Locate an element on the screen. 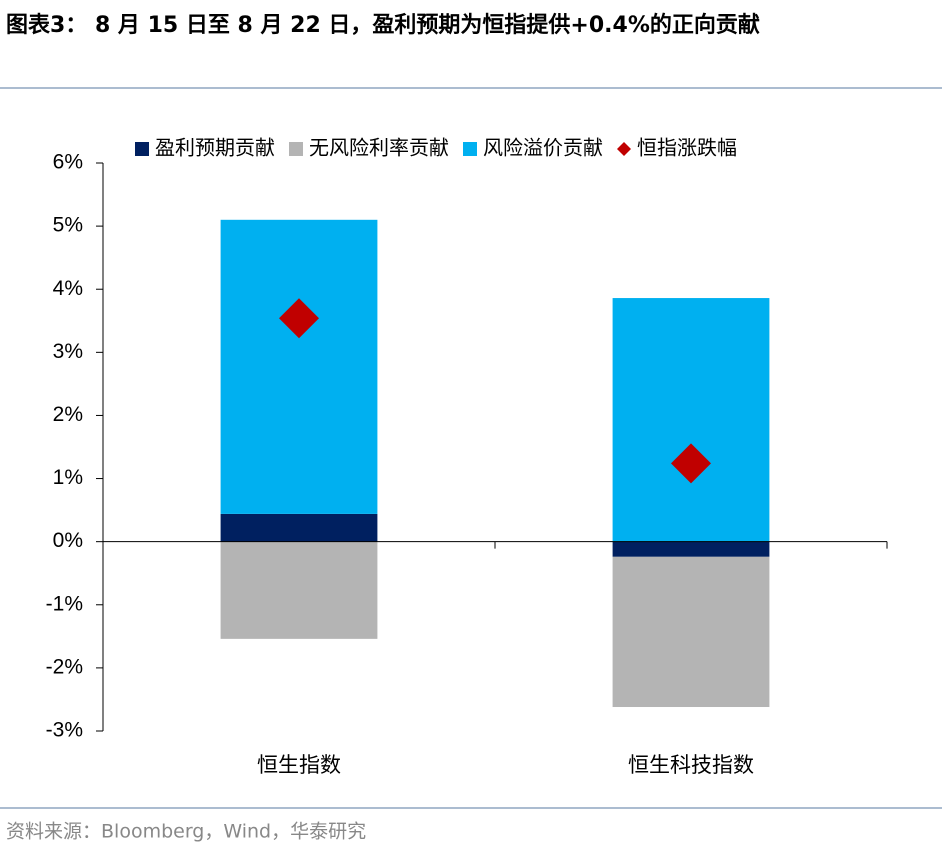 This screenshot has width=942, height=850. legend-label: 恒指涨跌幅 is located at coordinates (687, 148).